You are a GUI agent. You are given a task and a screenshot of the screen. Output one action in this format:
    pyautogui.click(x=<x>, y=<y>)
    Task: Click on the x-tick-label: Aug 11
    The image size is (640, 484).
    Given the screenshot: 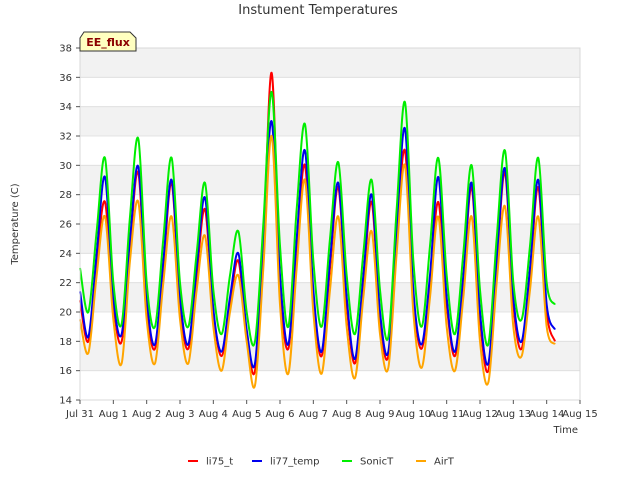 What is the action you would take?
    pyautogui.click(x=446, y=414)
    